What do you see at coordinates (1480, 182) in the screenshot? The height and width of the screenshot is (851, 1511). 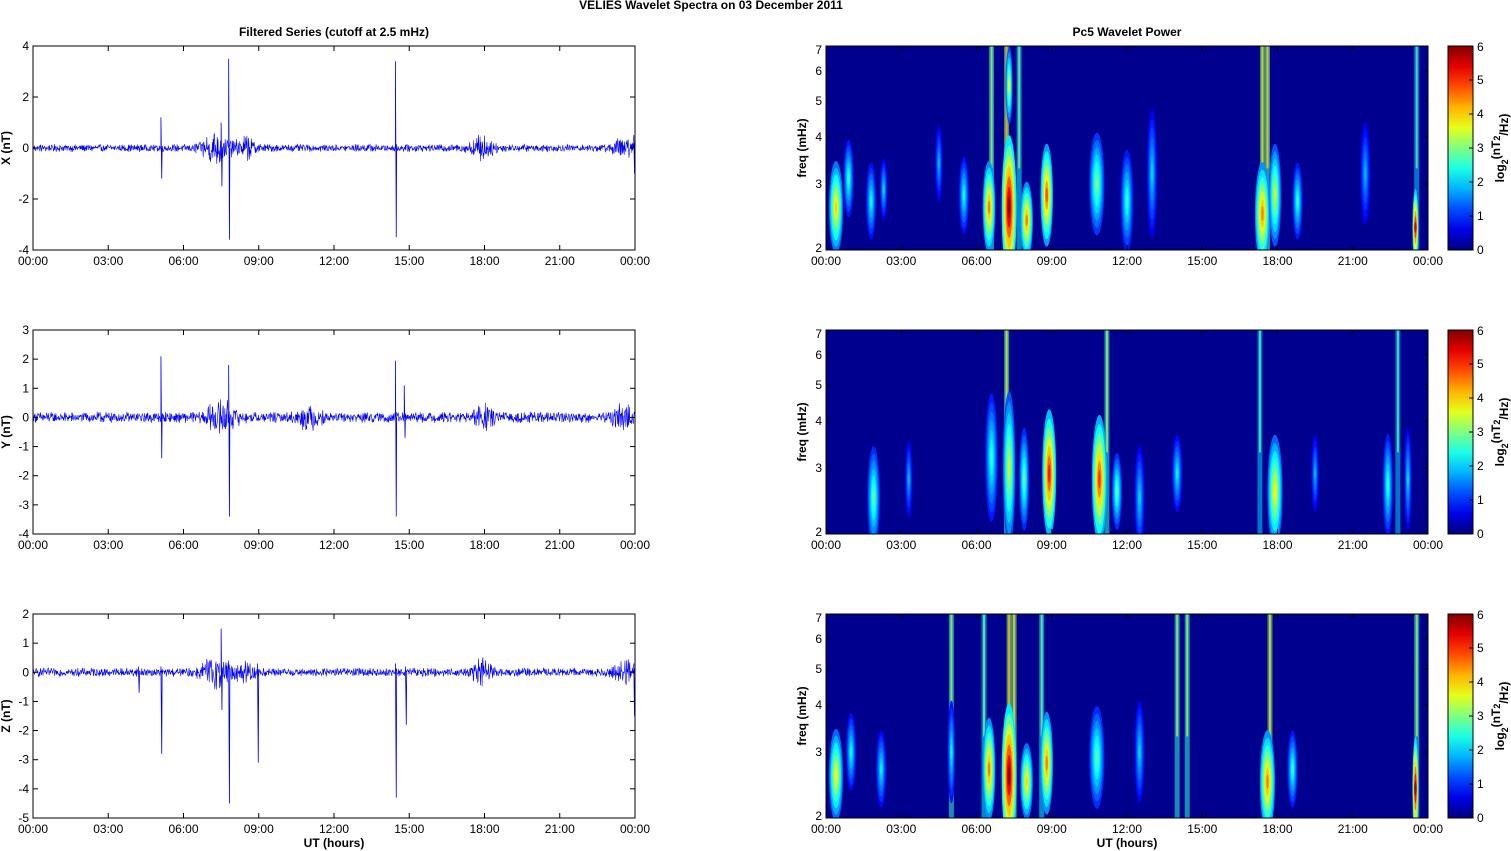 I see `colorbar-tick-label: 2` at bounding box center [1480, 182].